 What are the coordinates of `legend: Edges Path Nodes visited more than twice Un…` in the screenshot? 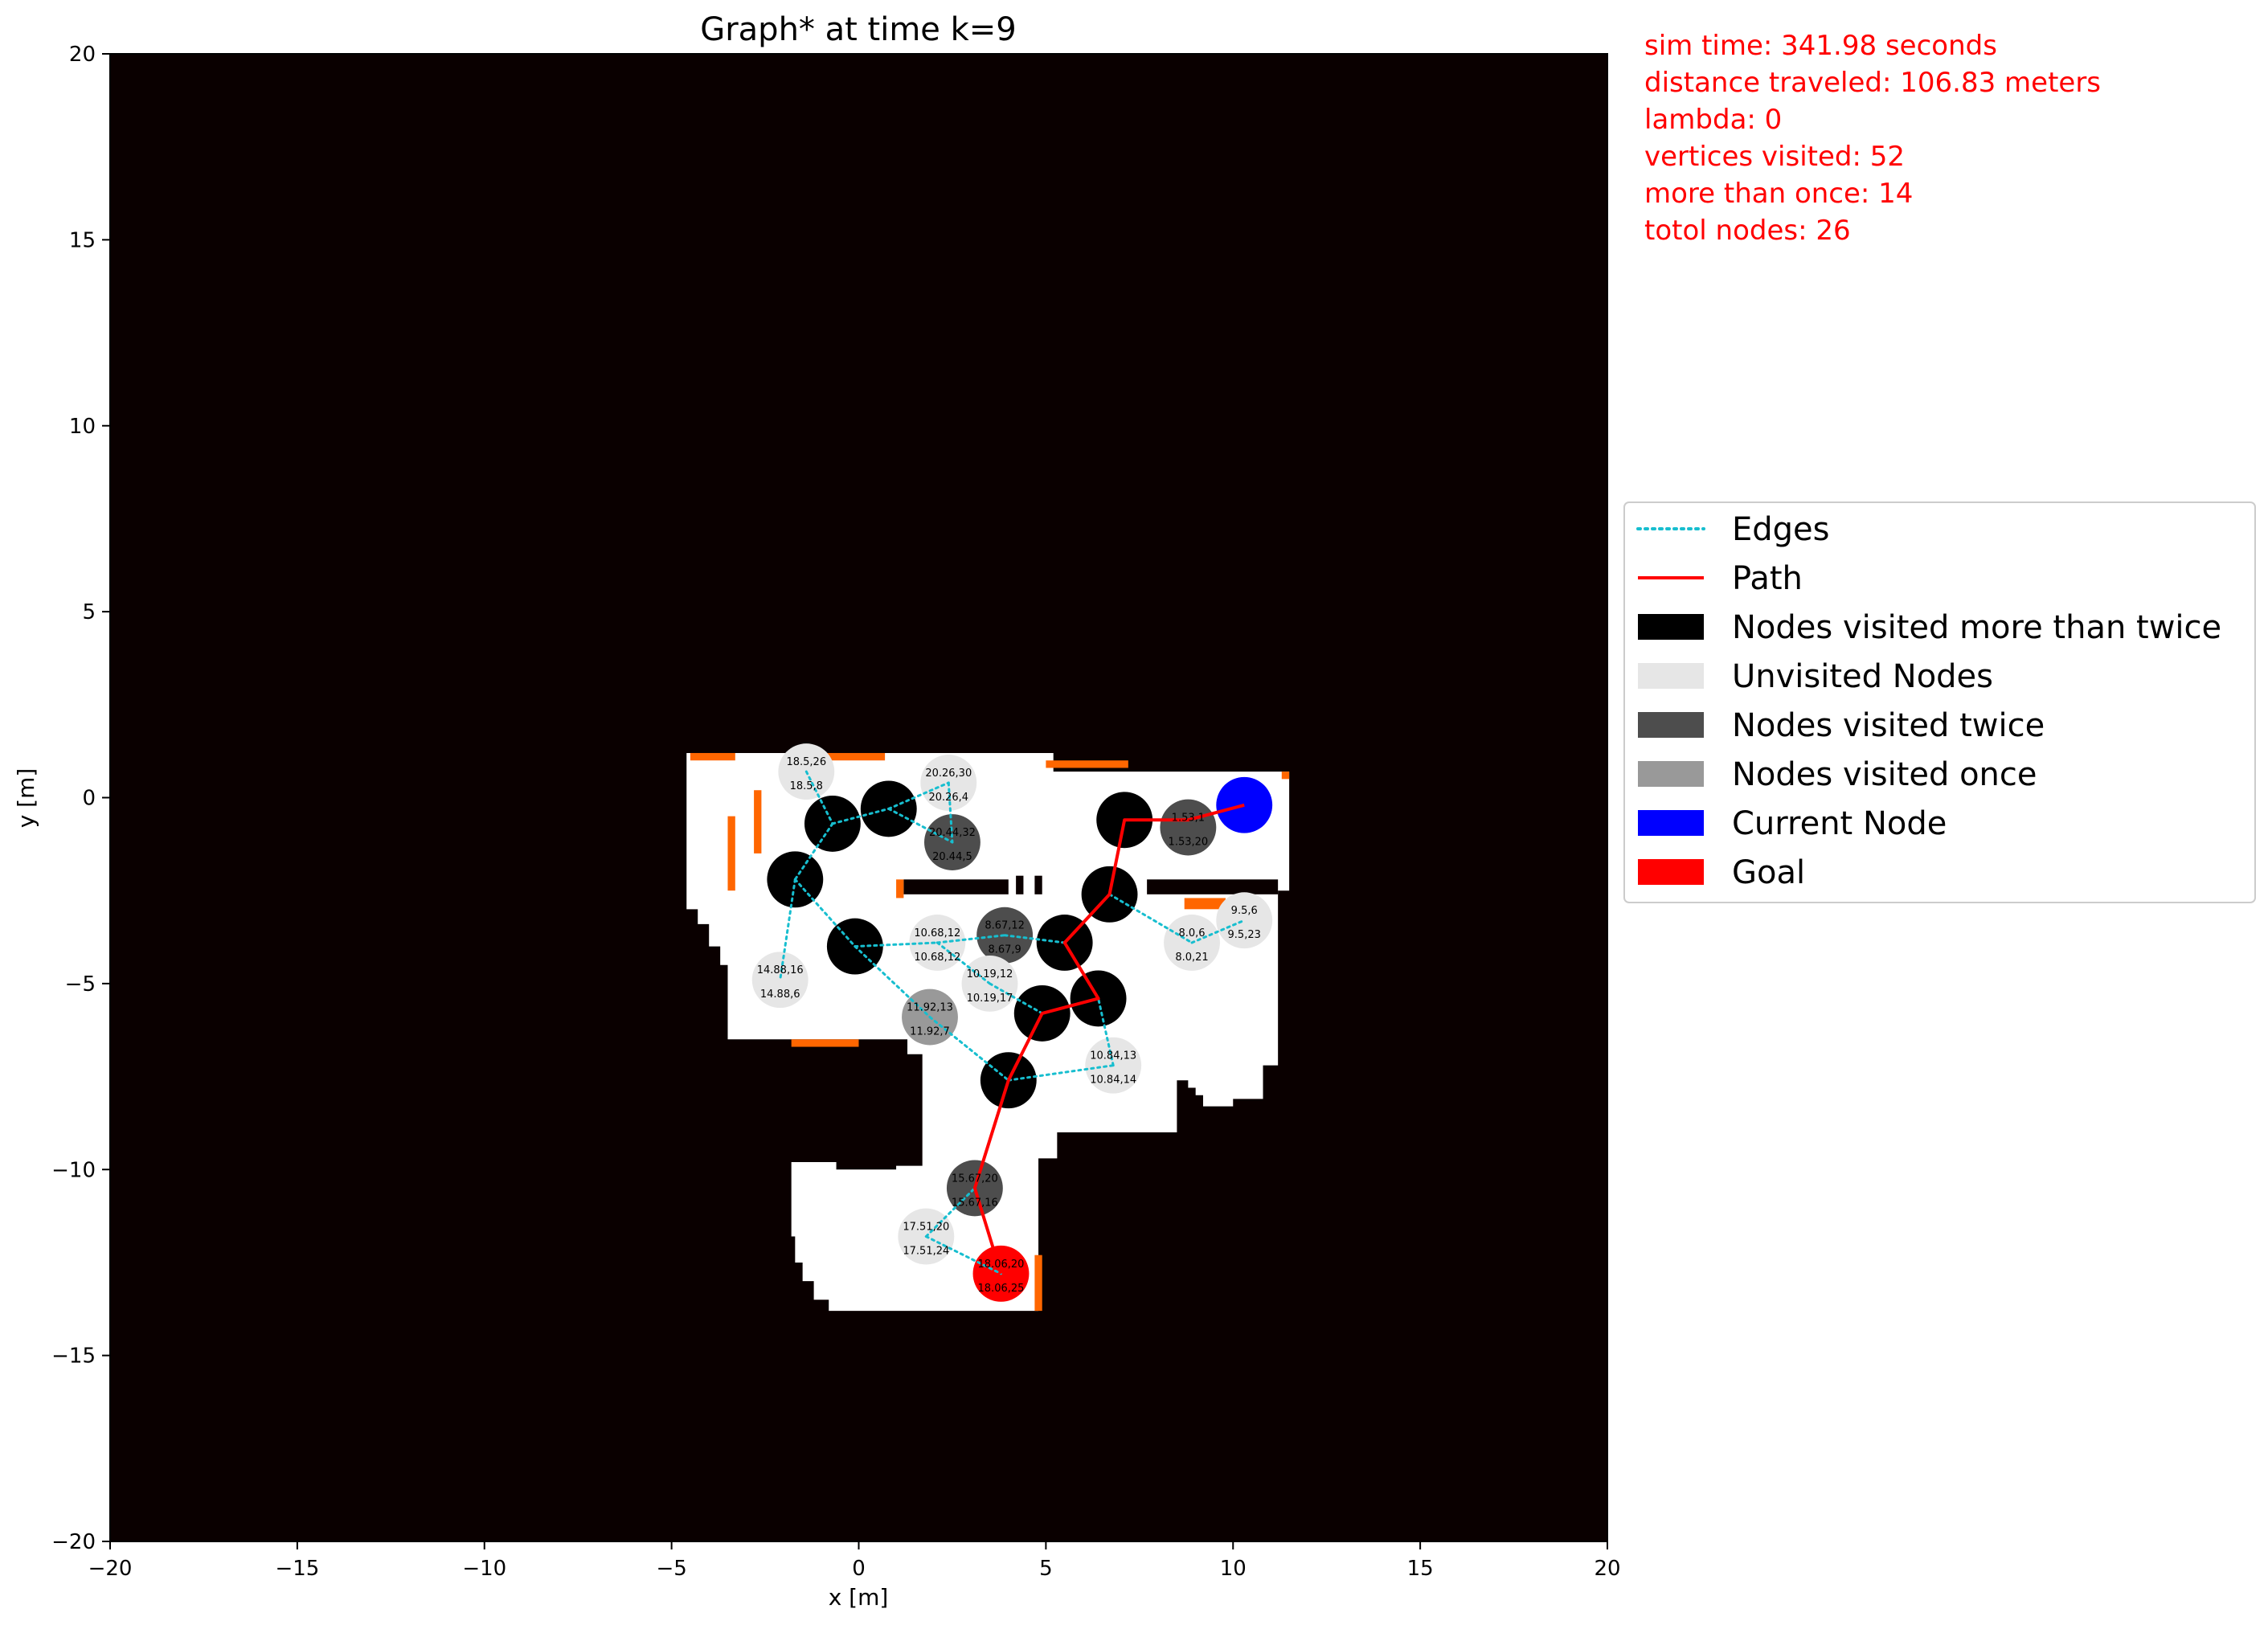 It's located at (1940, 702).